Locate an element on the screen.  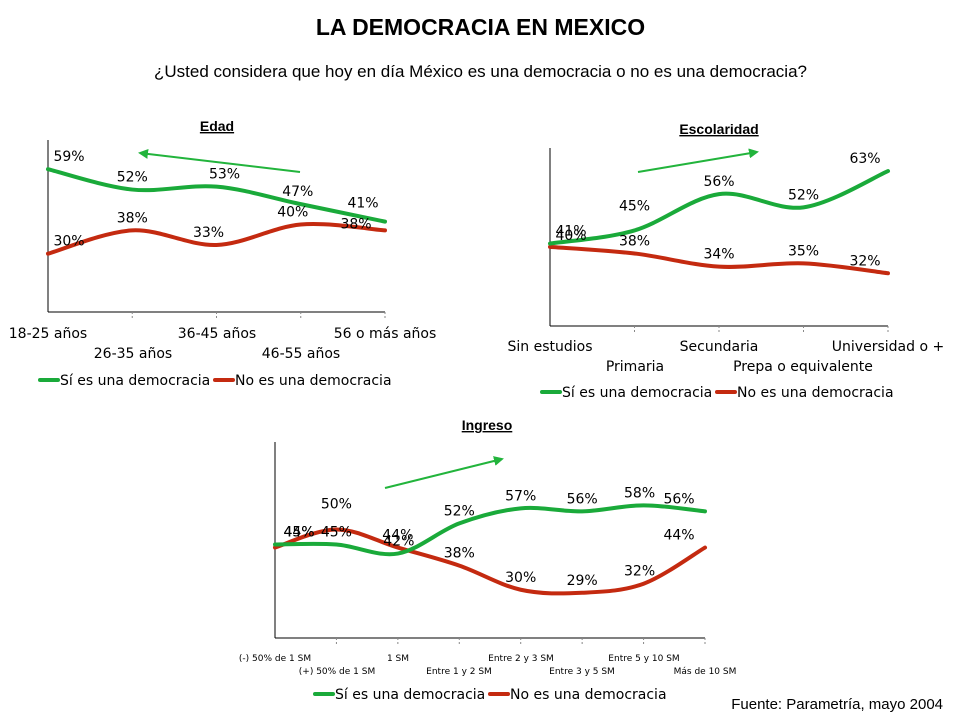
esc-series-line-no is located at coordinates (719, 260).